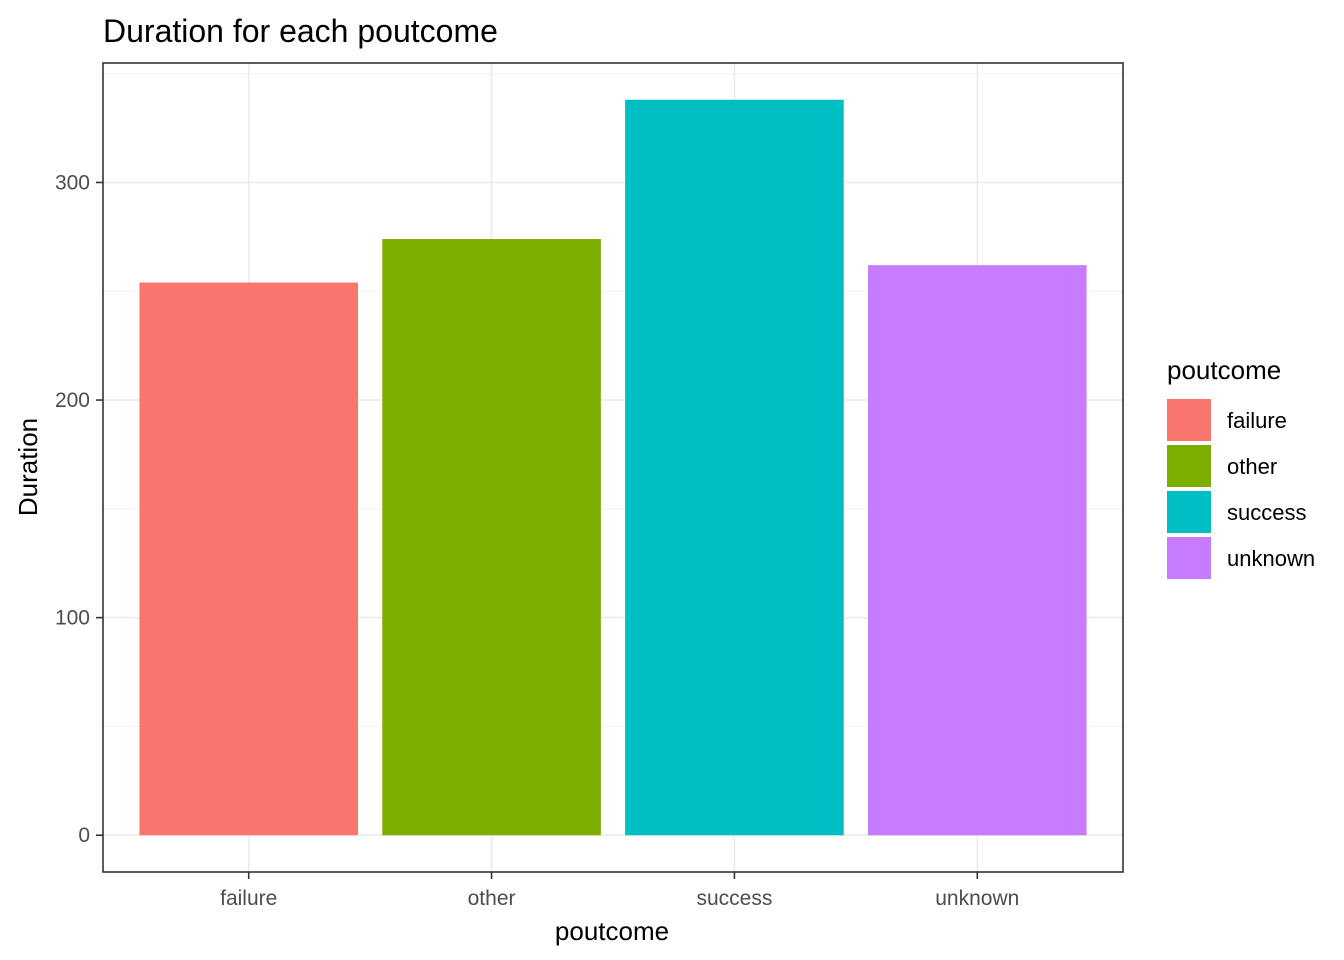  What do you see at coordinates (1257, 420) in the screenshot?
I see `legend-label-failure: failure` at bounding box center [1257, 420].